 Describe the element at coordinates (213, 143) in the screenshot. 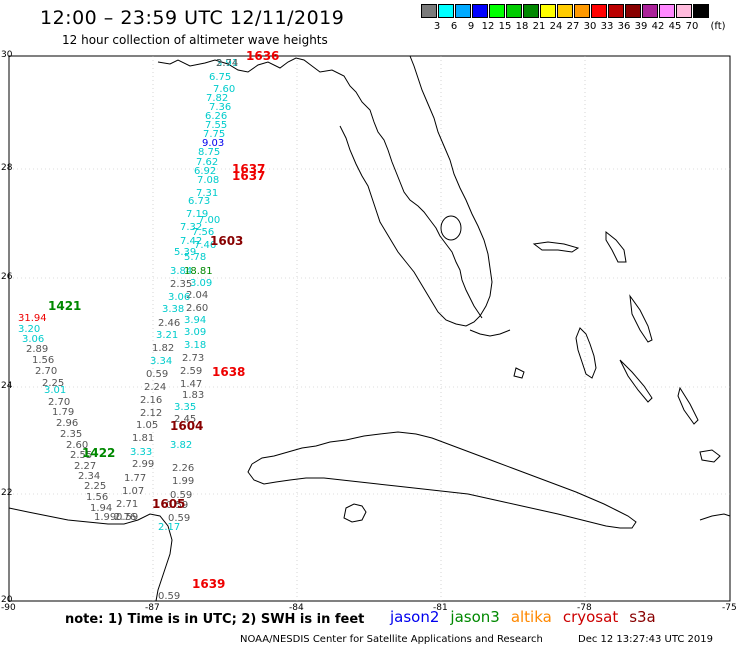

I see `wave-height-label: 9.03` at that location.